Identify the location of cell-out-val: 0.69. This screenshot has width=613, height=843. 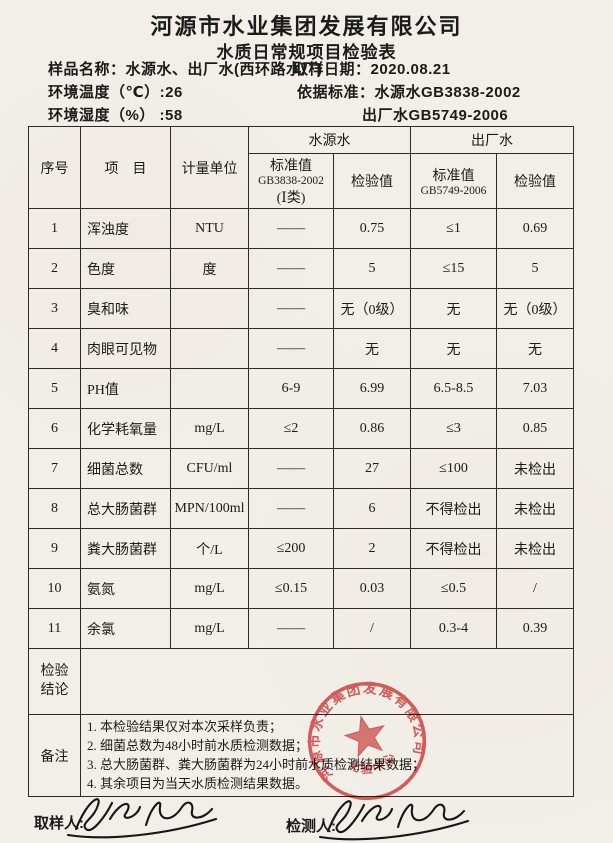
(535, 228).